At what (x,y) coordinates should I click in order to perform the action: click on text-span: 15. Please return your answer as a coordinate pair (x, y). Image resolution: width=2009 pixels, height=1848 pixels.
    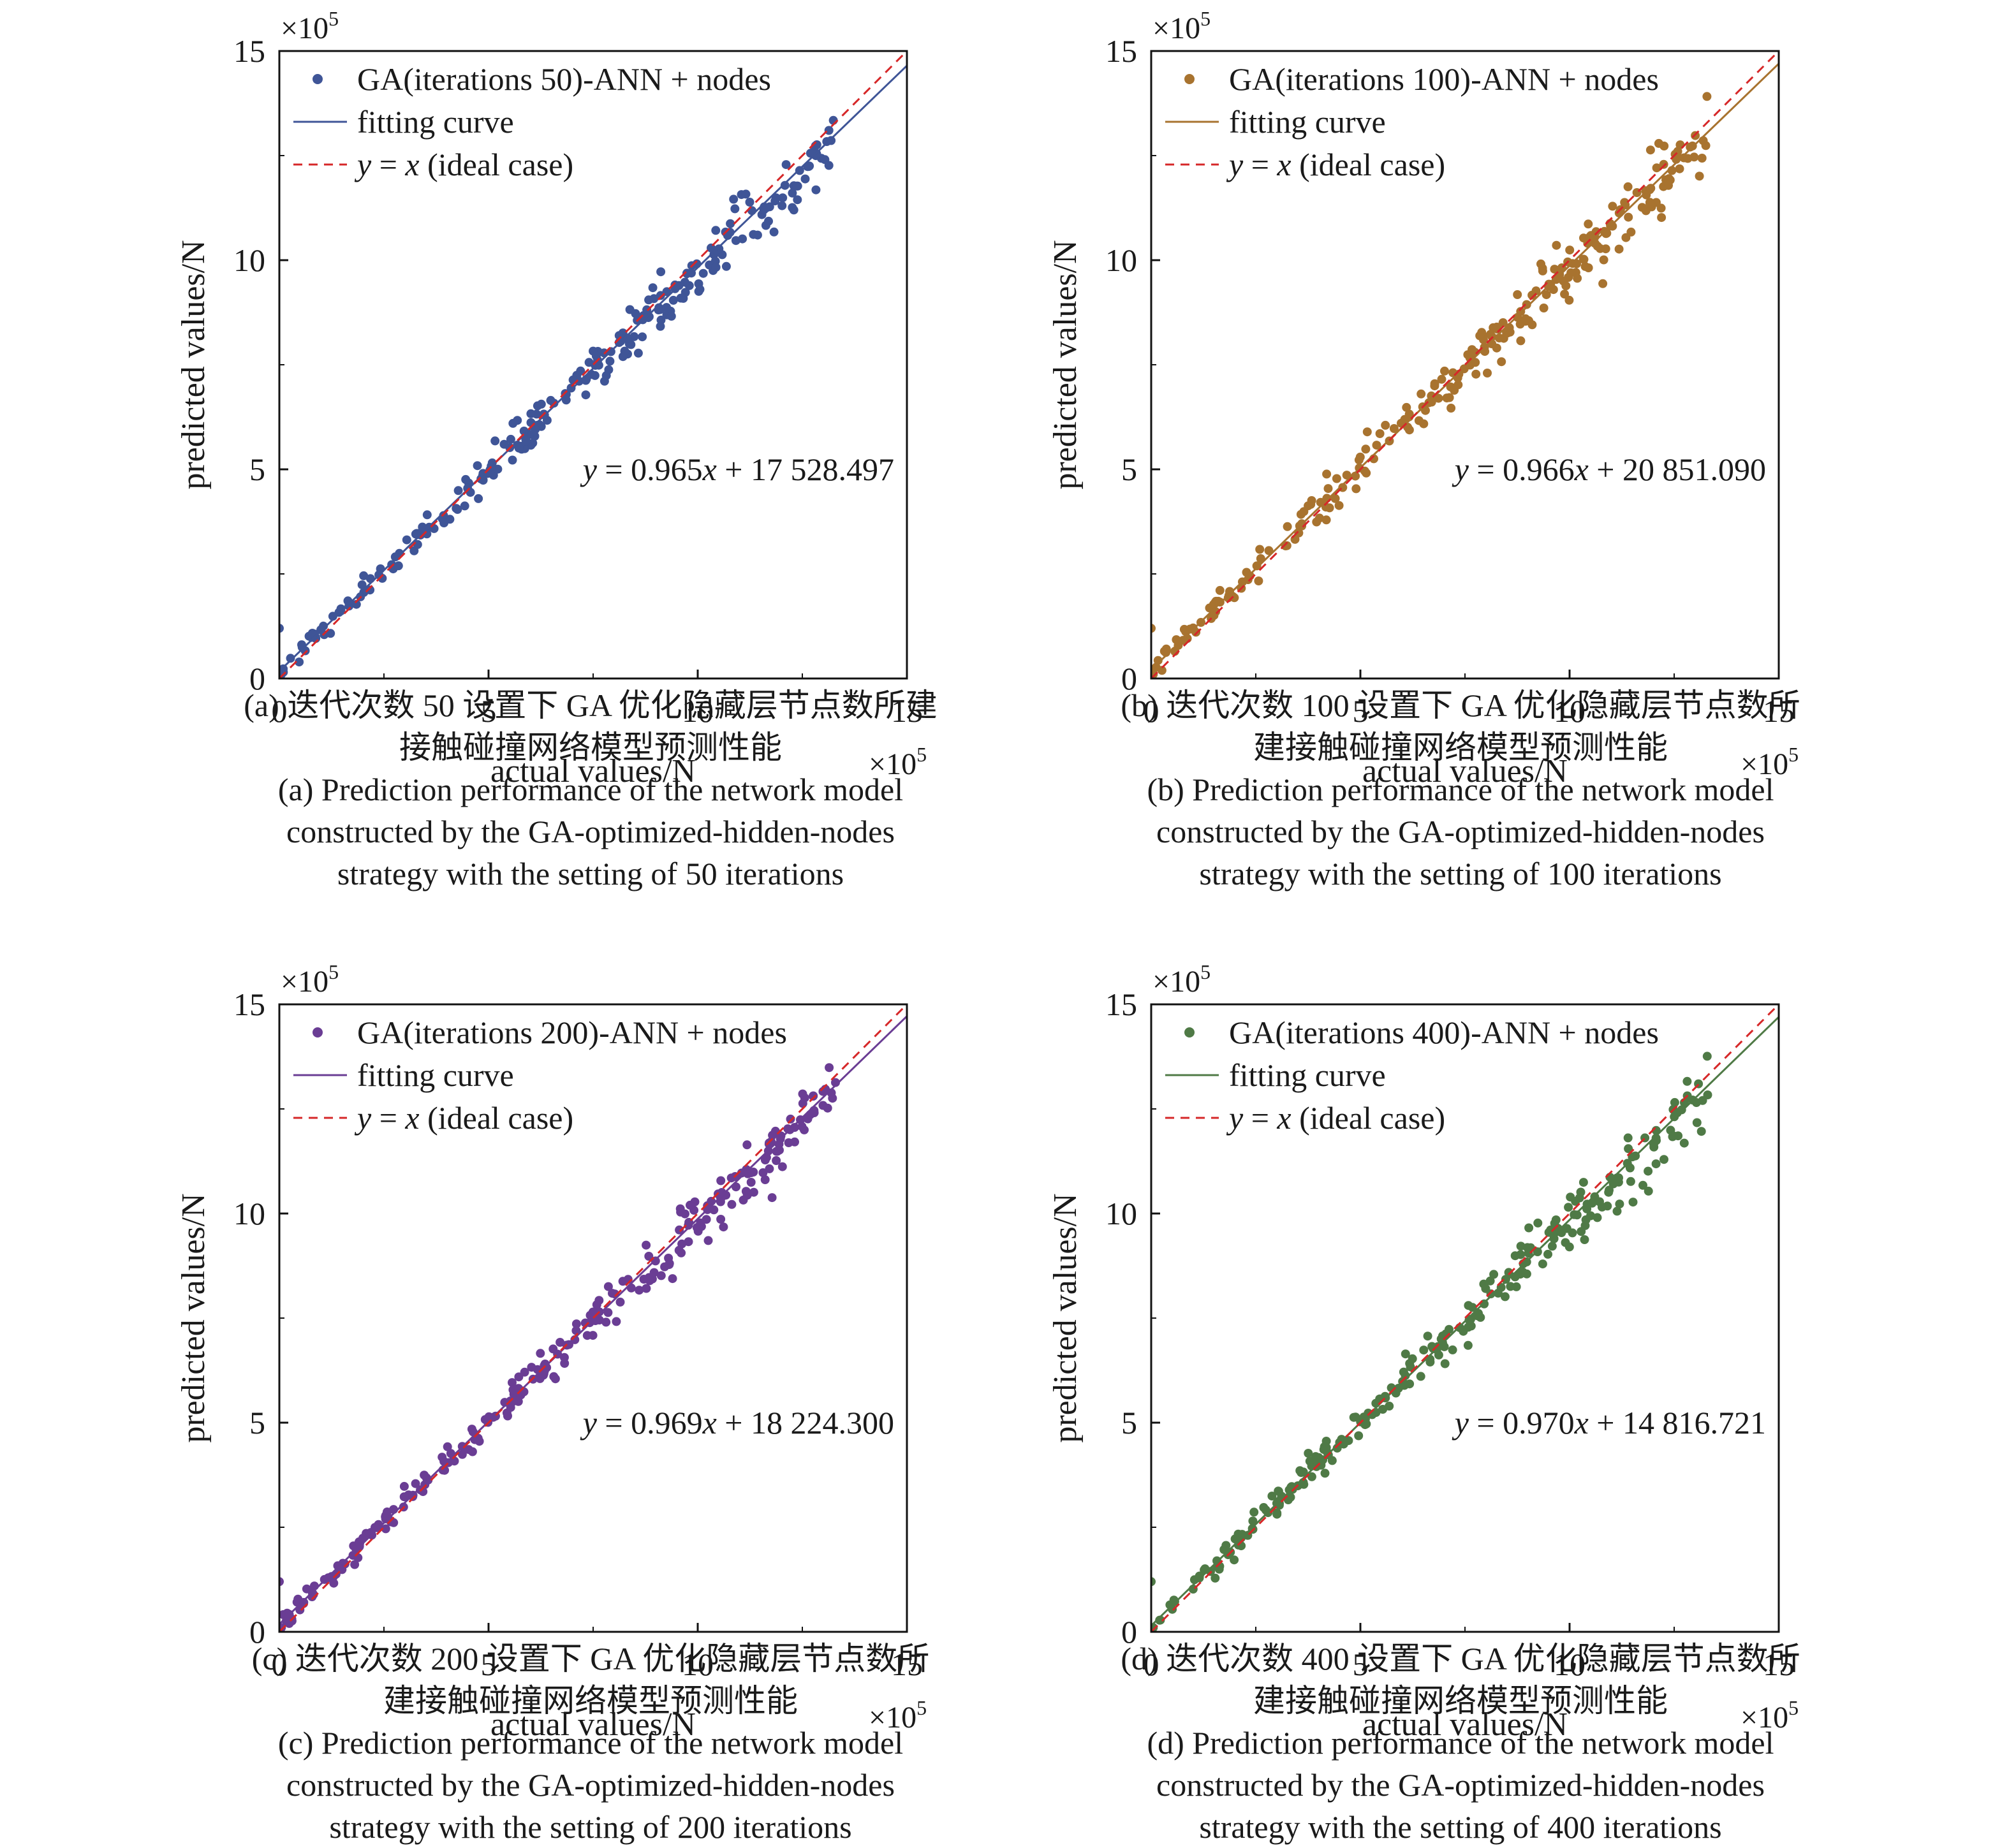
    Looking at the image, I should click on (1121, 51).